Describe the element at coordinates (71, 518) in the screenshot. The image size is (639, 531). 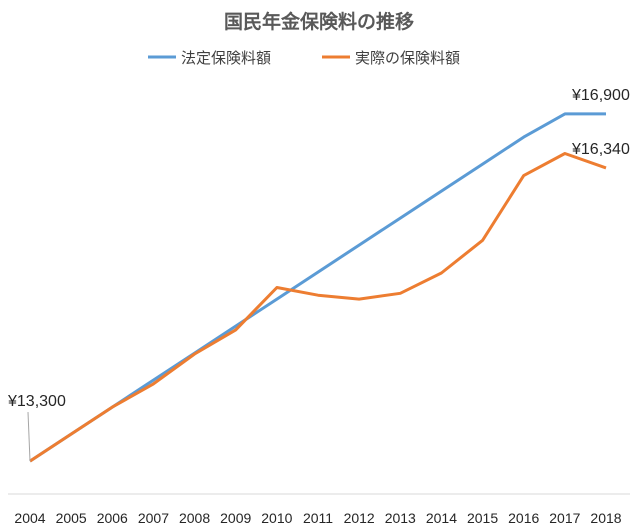
I see `x-tick-label-2005: 2005` at that location.